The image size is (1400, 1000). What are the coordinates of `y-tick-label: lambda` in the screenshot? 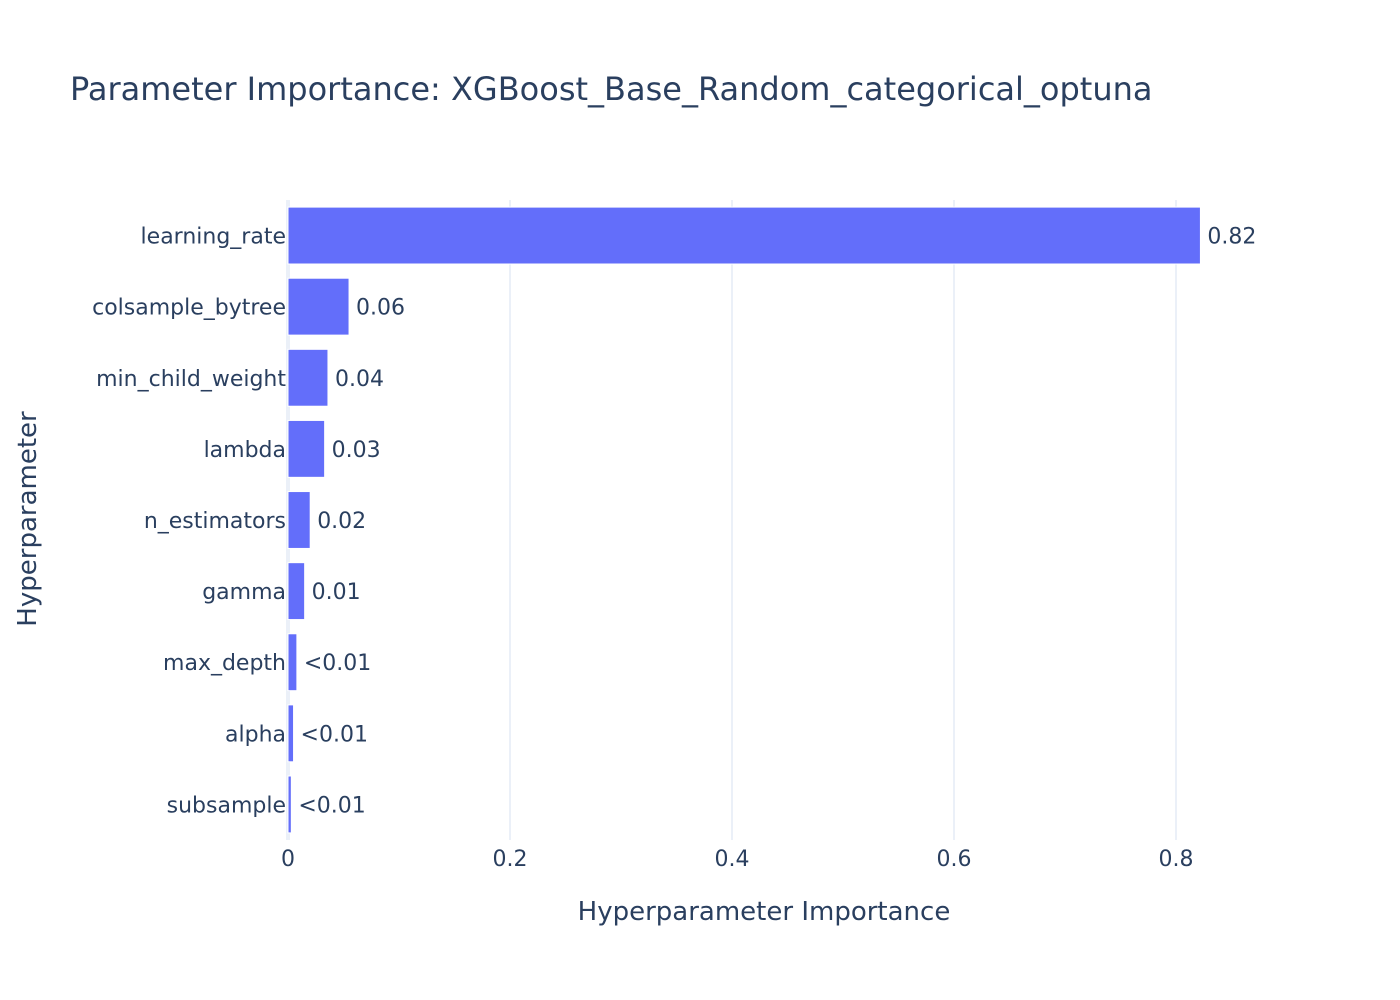 It's located at (245, 450).